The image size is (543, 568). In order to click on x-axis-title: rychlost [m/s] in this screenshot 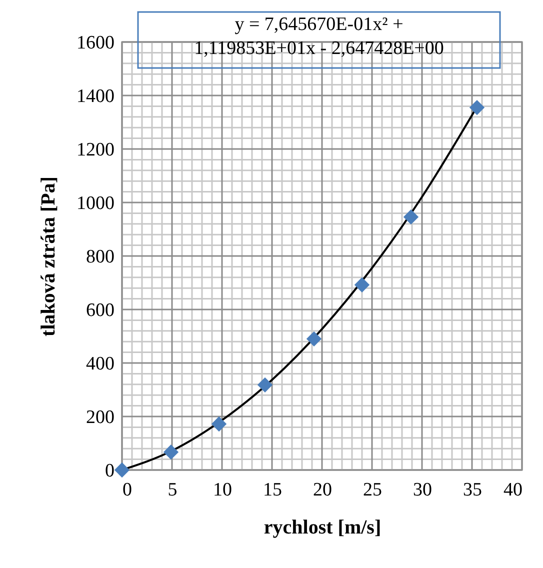, I will do `click(323, 527)`.